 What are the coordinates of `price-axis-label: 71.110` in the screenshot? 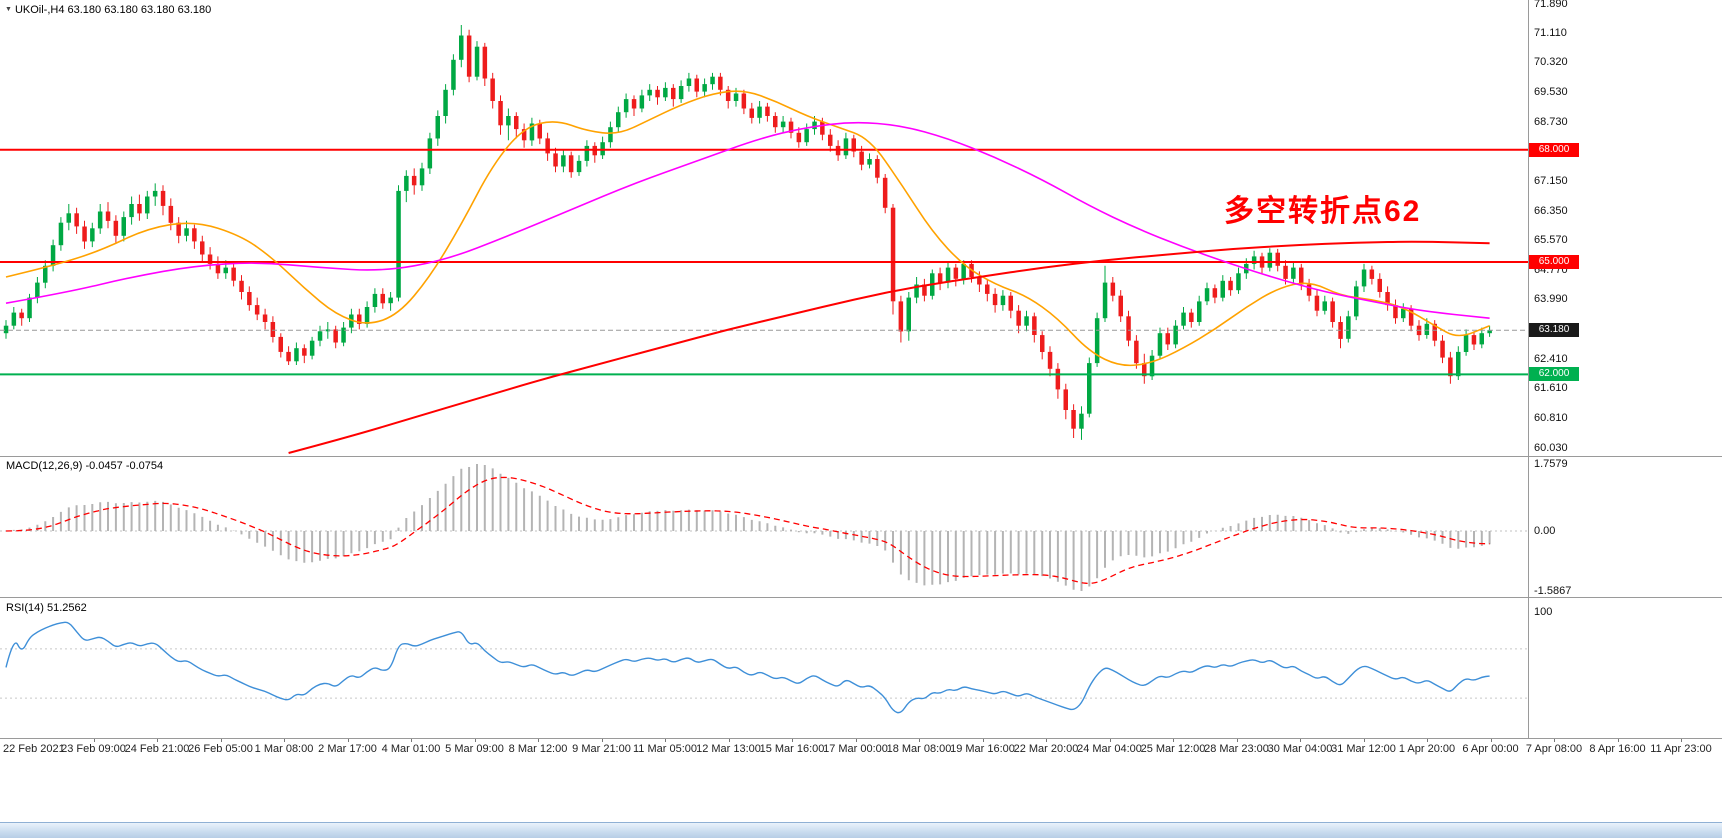 It's located at (1550, 32).